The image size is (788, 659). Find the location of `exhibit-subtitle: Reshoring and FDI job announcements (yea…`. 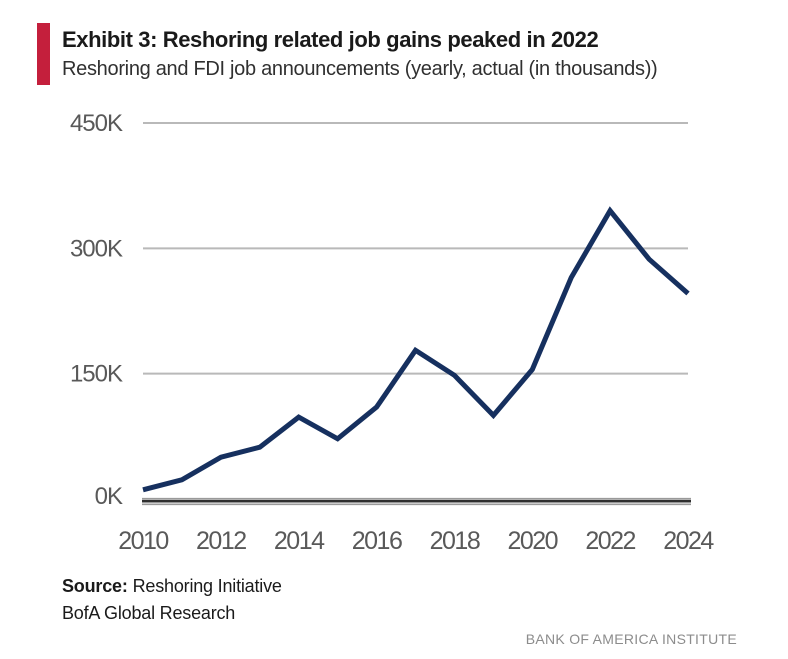

exhibit-subtitle: Reshoring and FDI job announcements (yea… is located at coordinates (360, 69).